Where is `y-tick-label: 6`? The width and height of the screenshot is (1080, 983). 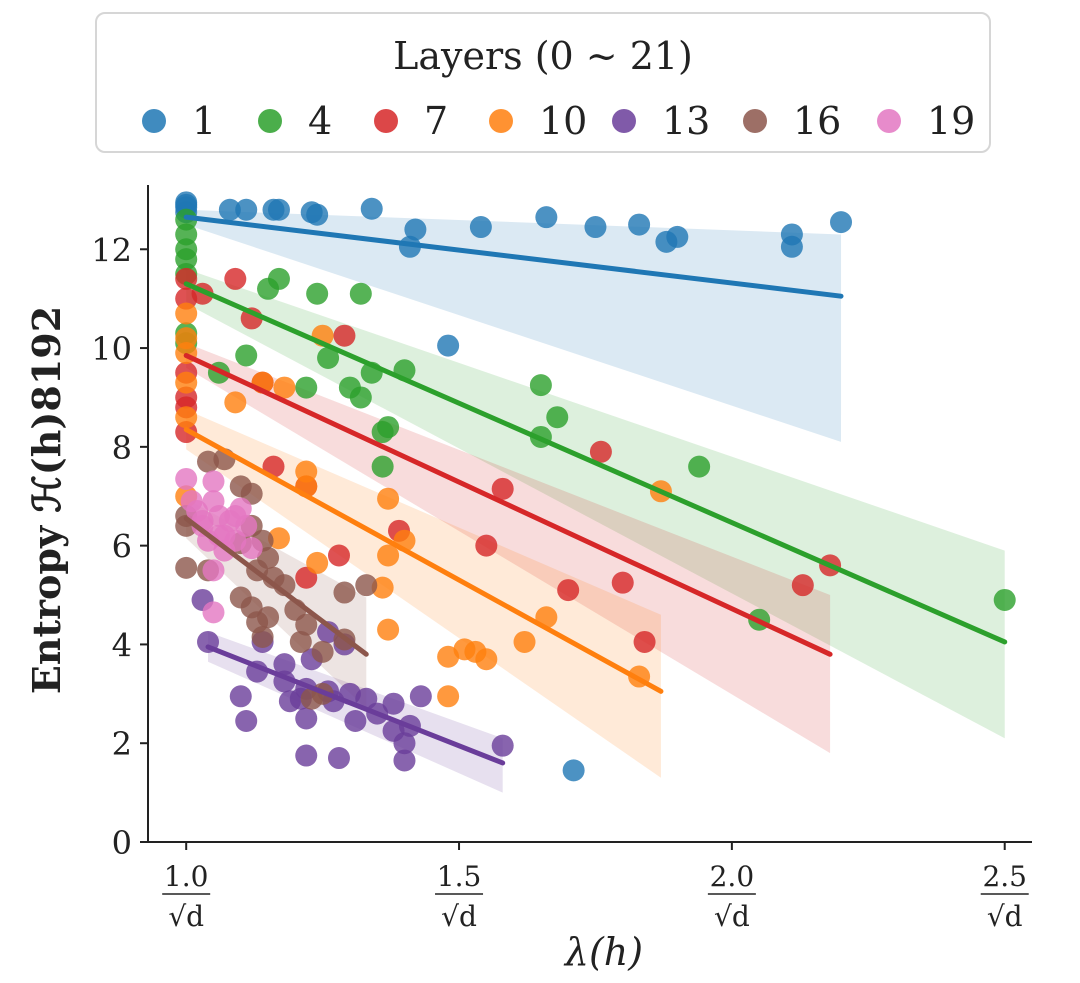
y-tick-label: 6 is located at coordinates (122, 547).